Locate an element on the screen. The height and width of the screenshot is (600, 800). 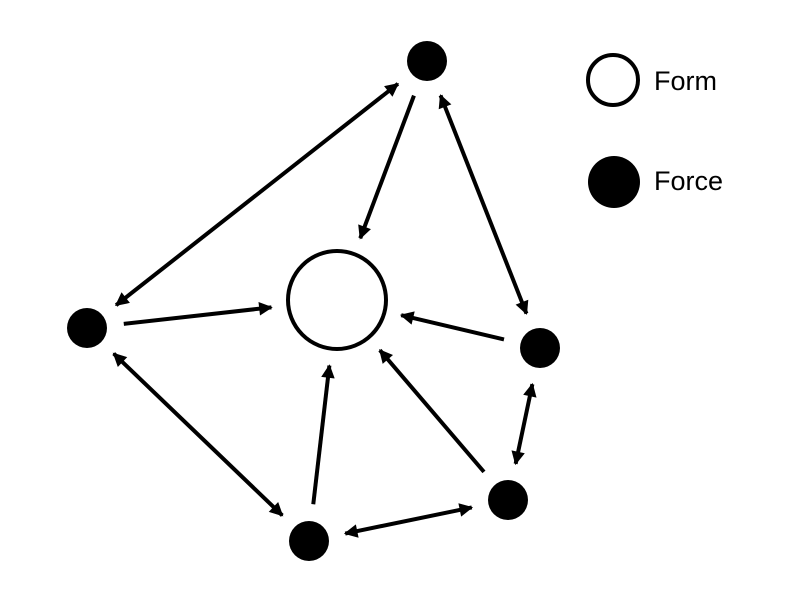
arrow-force-right-to-form-center is located at coordinates (452, 326).